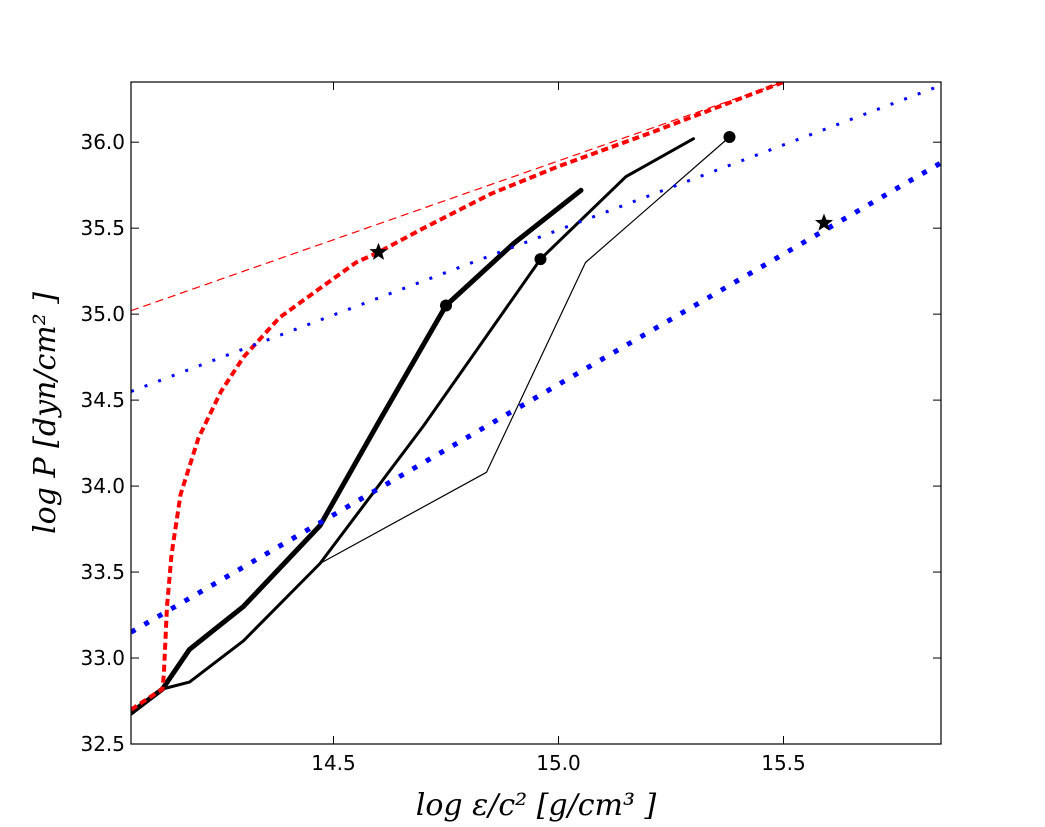 The image size is (1045, 827). I want to click on x-tick-label: 14.5, so click(333, 763).